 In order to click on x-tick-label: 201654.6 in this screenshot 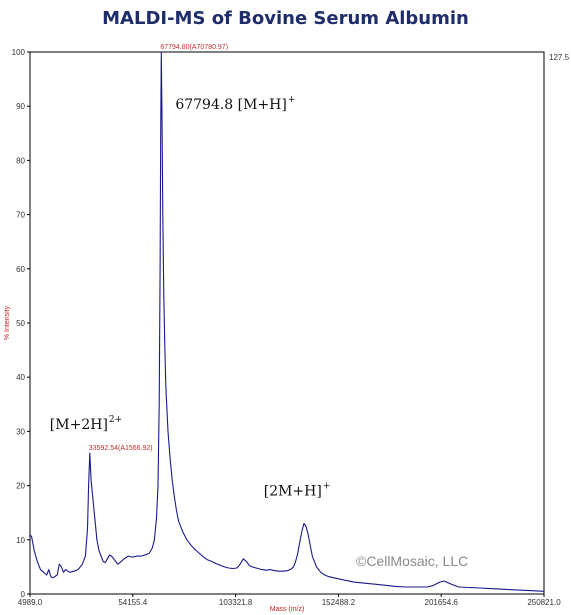, I will do `click(442, 602)`.